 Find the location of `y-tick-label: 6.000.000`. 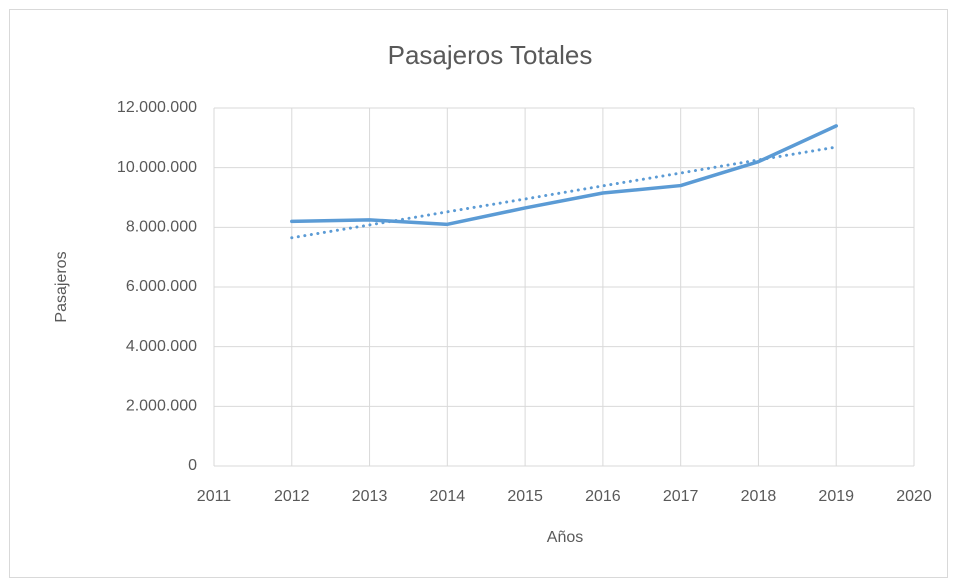

y-tick-label: 6.000.000 is located at coordinates (161, 286).